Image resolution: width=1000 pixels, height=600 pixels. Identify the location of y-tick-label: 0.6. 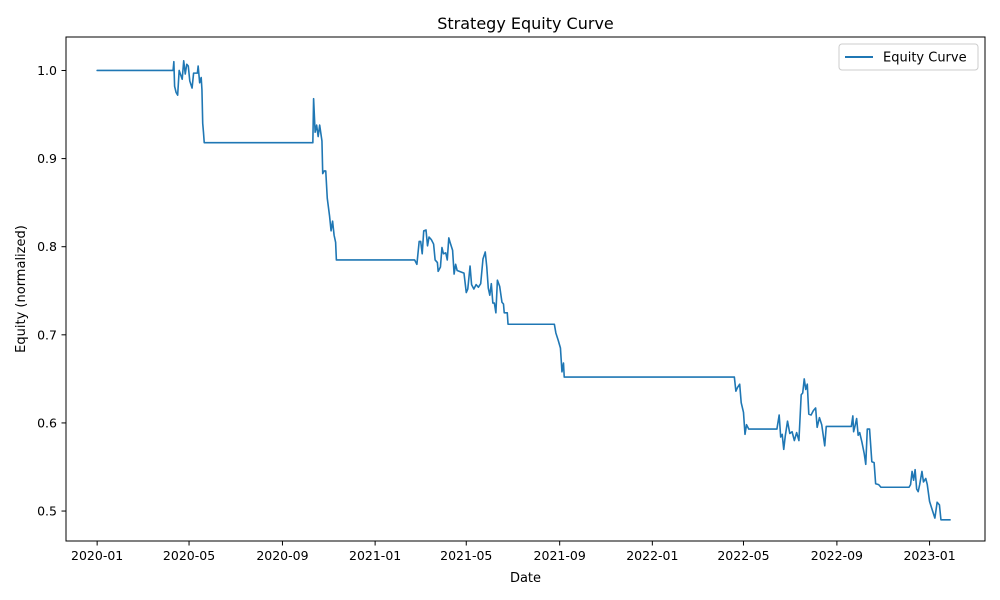
(47, 422).